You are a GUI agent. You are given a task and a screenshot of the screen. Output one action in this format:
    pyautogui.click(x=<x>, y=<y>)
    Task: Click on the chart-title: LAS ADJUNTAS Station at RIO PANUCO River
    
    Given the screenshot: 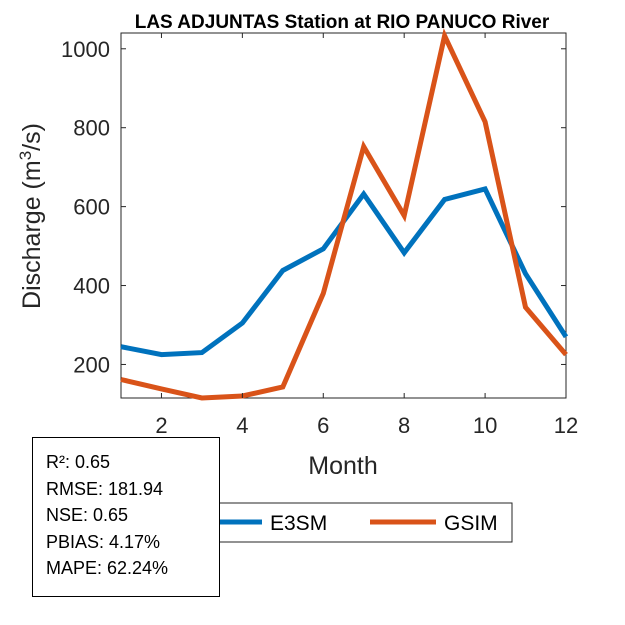 What is the action you would take?
    pyautogui.click(x=342, y=22)
    